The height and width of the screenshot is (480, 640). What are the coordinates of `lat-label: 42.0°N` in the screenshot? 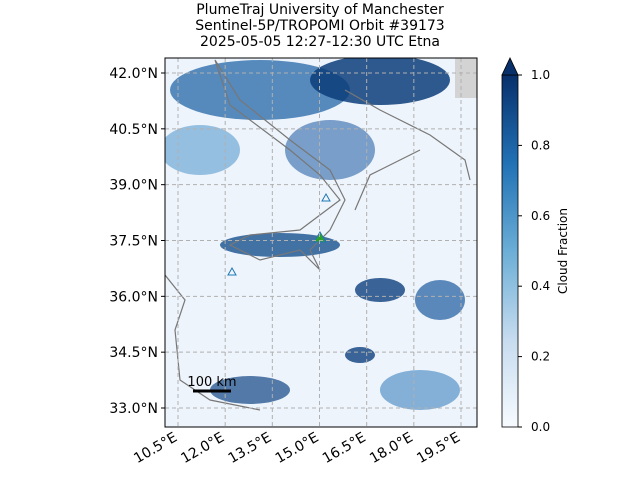 It's located at (133, 74).